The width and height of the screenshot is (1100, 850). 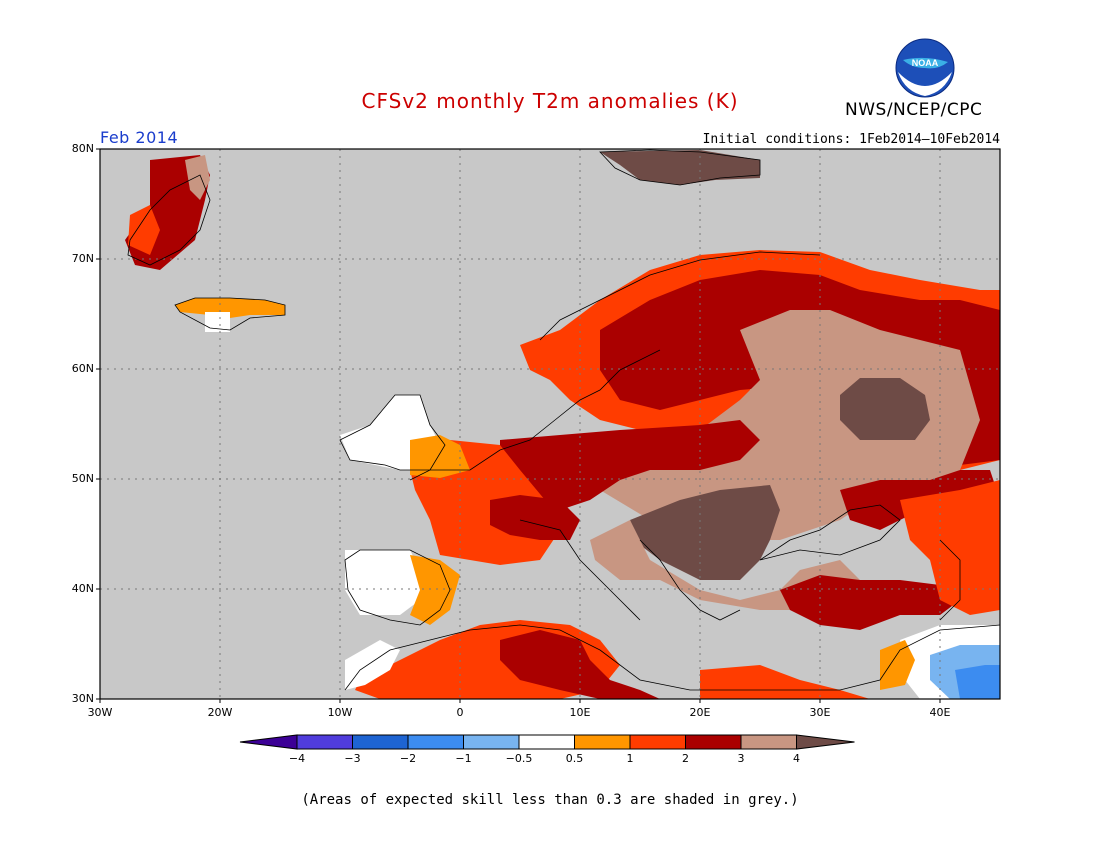 I want to click on russia-brown, so click(x=885, y=409).